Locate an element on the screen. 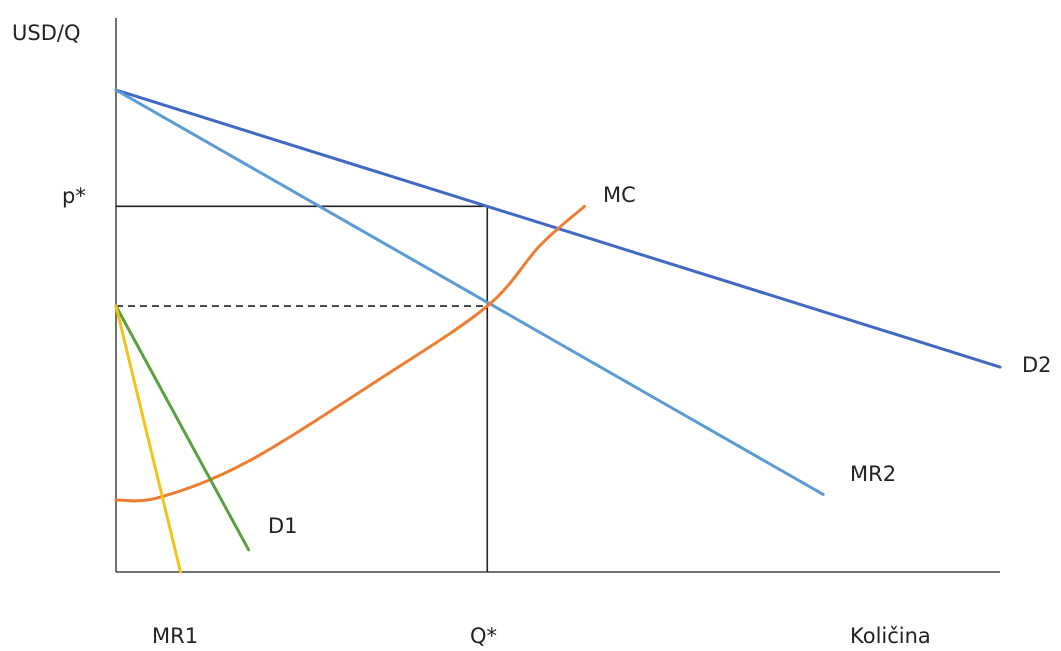 The width and height of the screenshot is (1061, 651). mc-series-label: MC is located at coordinates (619, 195).